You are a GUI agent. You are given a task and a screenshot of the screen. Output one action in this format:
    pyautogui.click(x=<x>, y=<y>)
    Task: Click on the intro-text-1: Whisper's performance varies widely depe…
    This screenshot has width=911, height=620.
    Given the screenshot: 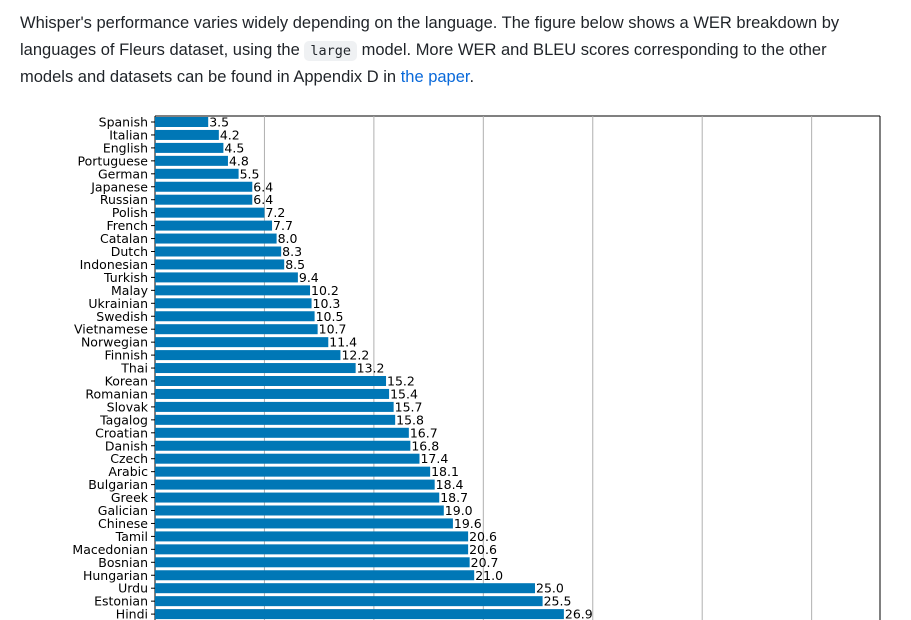 What is the action you would take?
    pyautogui.click(x=430, y=36)
    